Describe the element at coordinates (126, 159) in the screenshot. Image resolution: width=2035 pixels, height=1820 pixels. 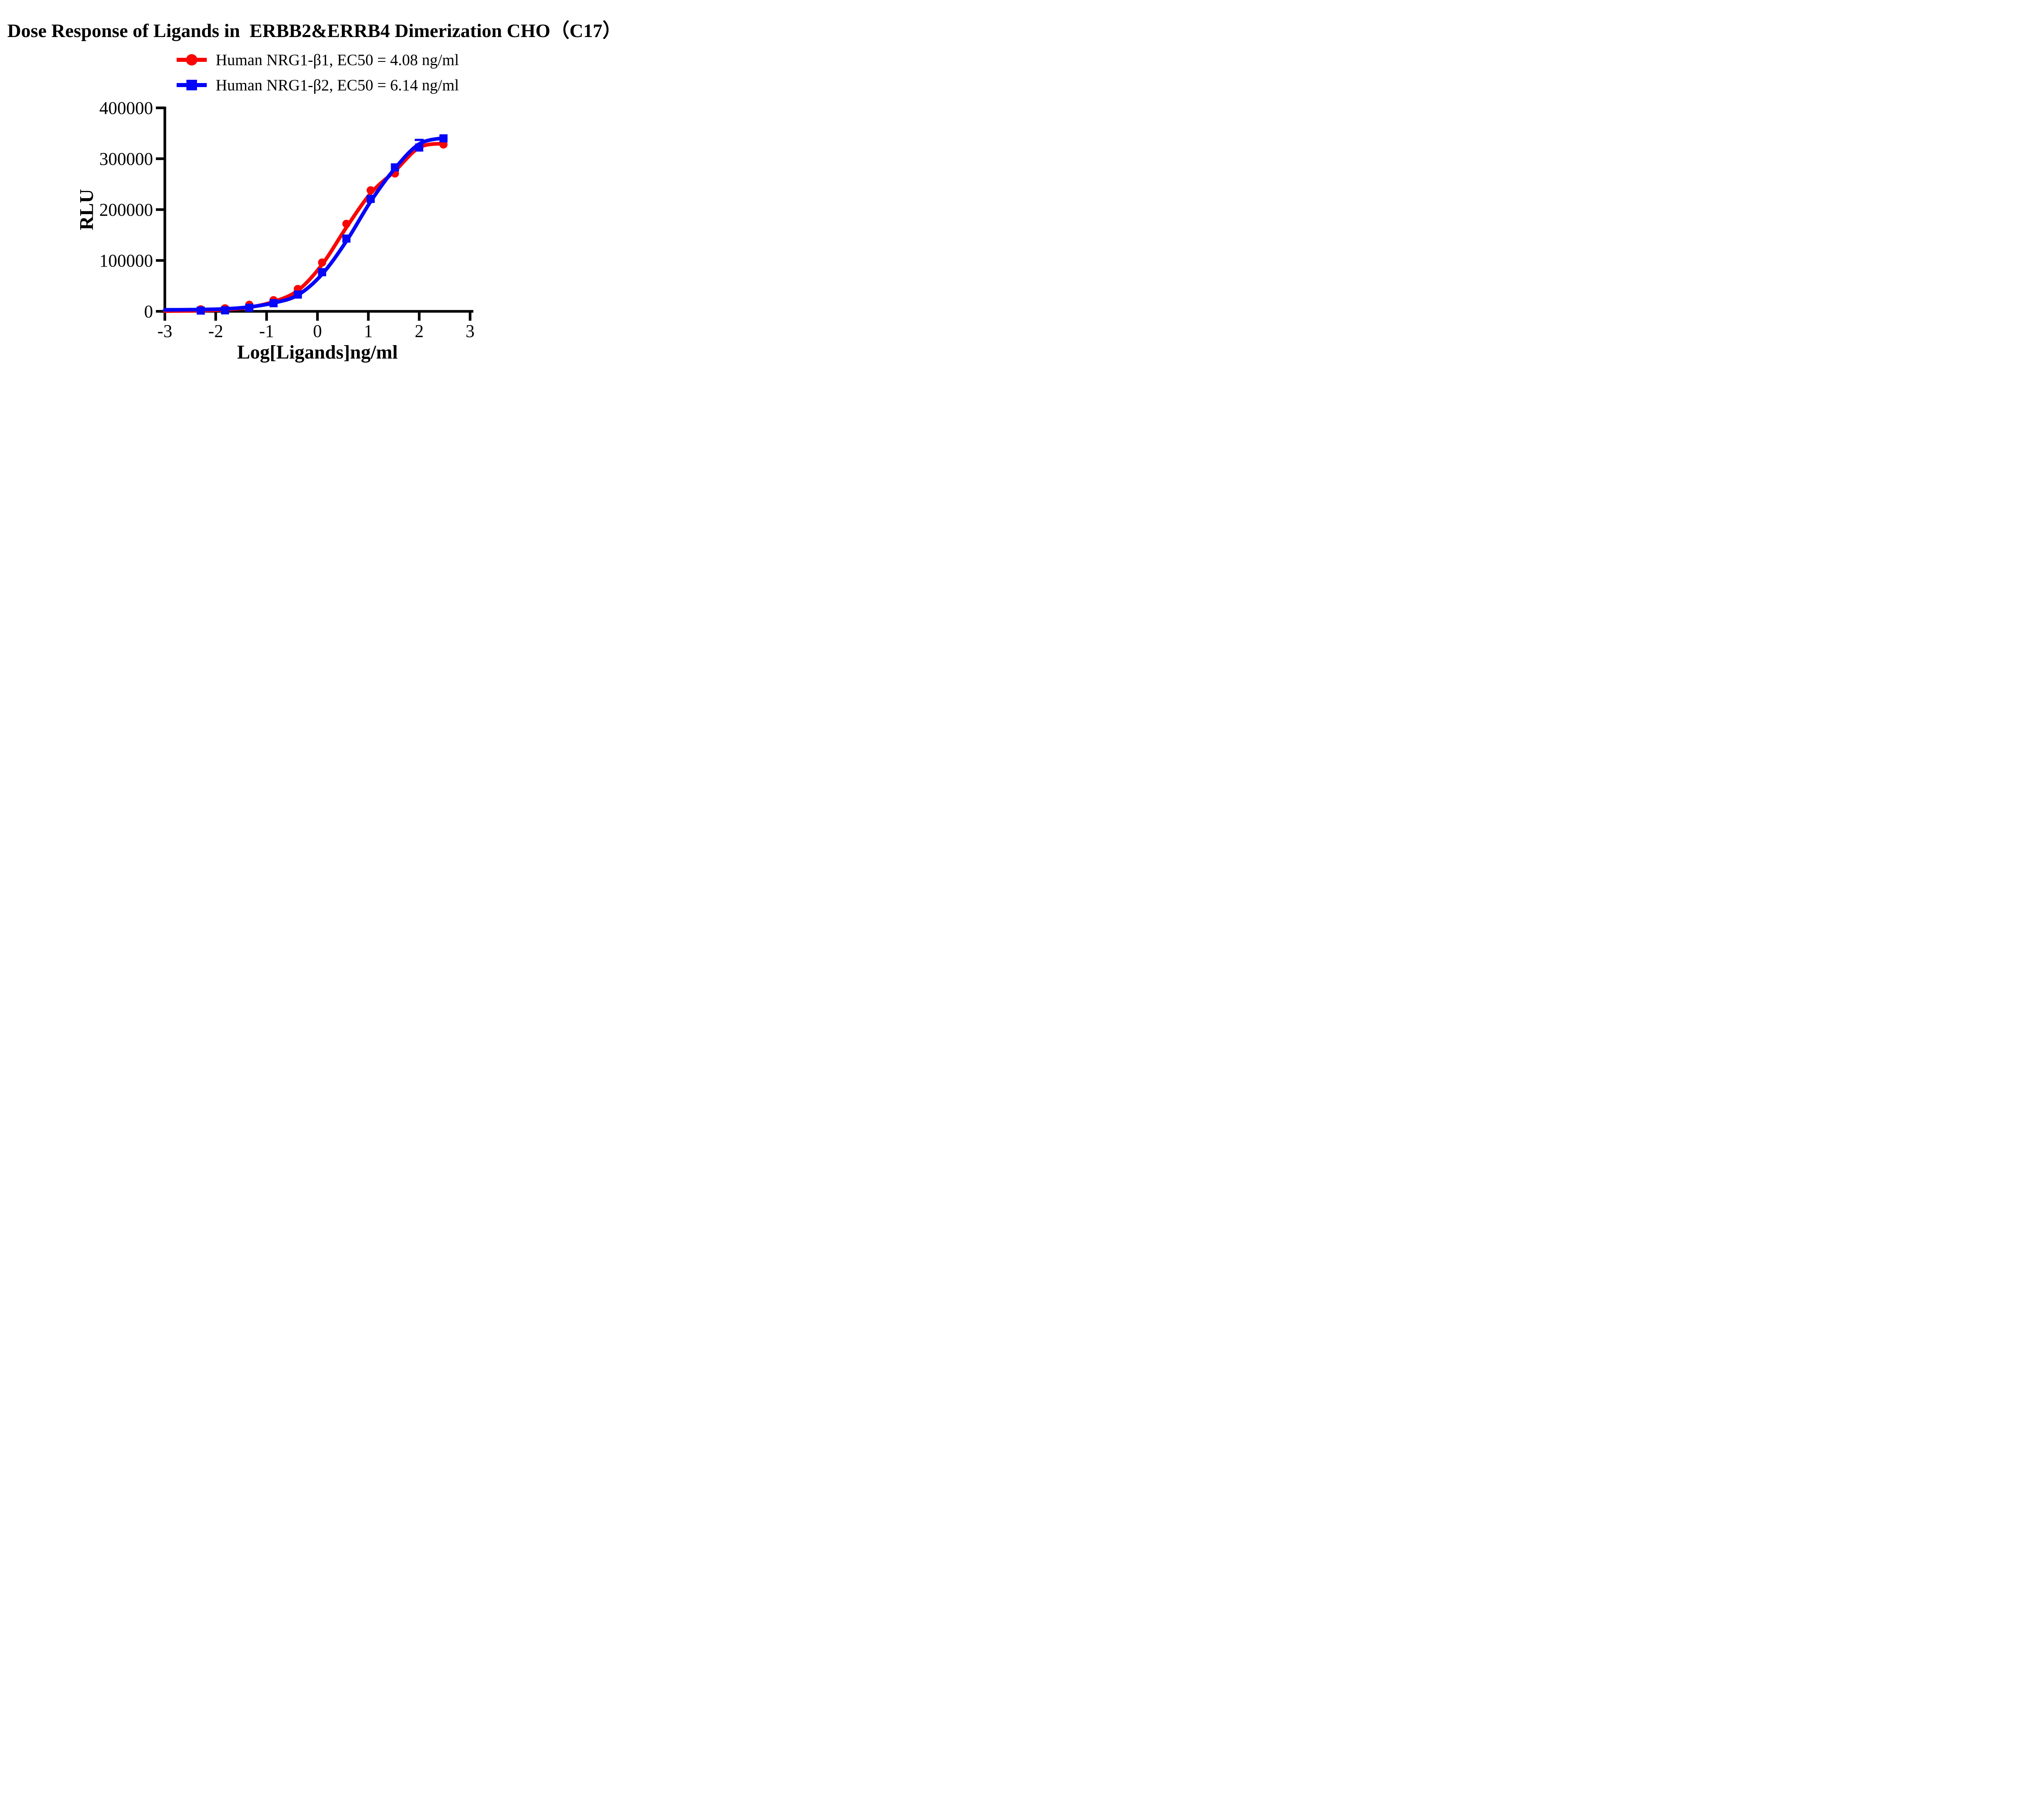
I see `y-tick-label-3: 300000` at that location.